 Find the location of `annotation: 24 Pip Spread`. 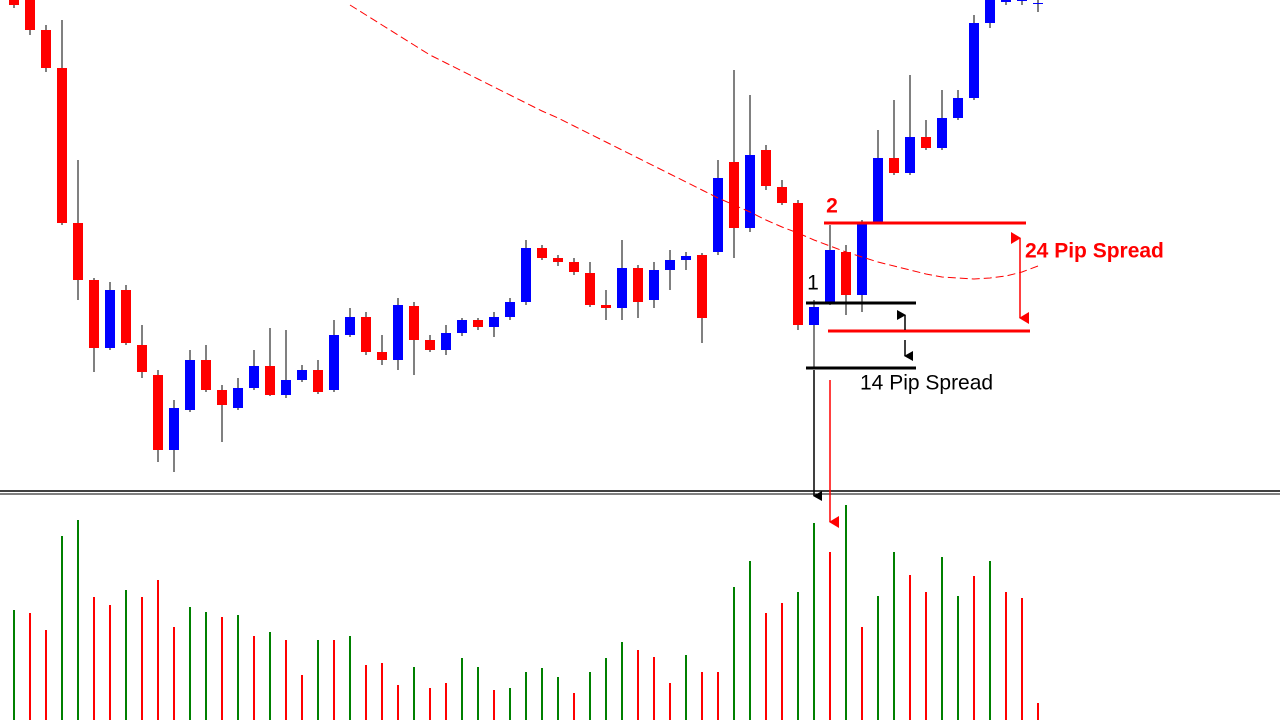

annotation: 24 Pip Spread is located at coordinates (1094, 251).